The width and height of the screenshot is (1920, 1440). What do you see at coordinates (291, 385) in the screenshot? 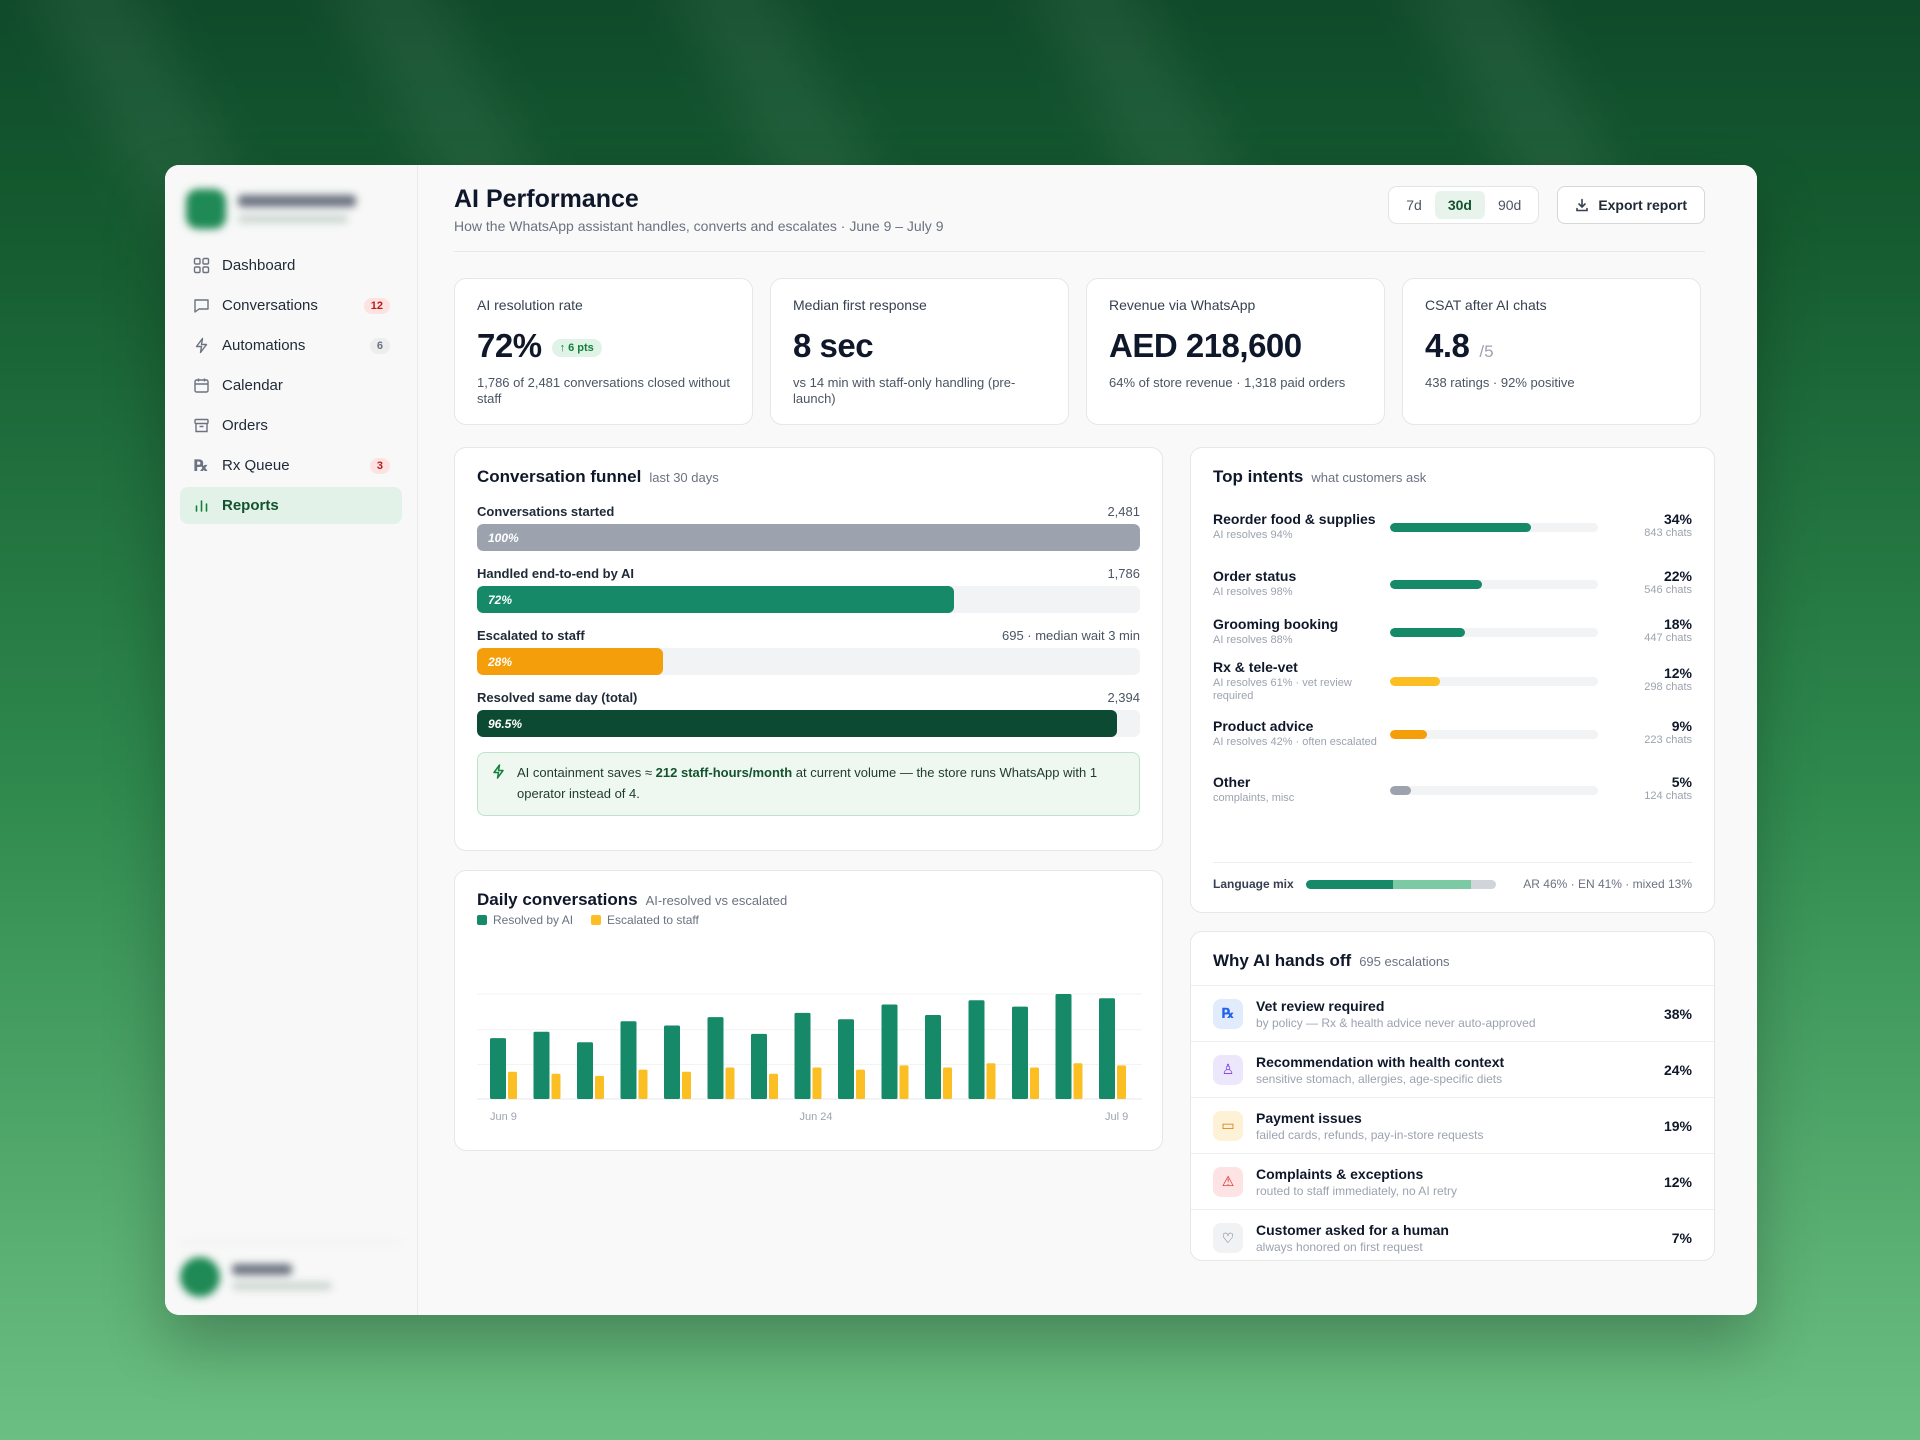
I see `sidebar-item-calendar: Calendar` at bounding box center [291, 385].